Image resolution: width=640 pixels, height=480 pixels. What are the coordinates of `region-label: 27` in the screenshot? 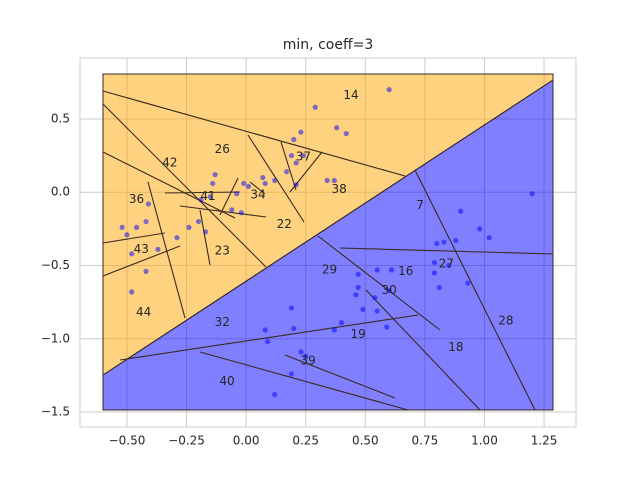 It's located at (446, 264).